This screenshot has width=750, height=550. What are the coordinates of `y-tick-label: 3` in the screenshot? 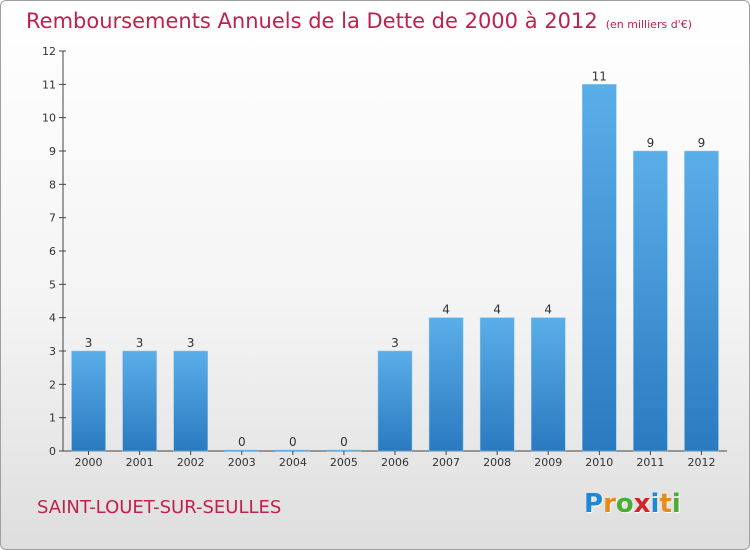 It's located at (52, 351).